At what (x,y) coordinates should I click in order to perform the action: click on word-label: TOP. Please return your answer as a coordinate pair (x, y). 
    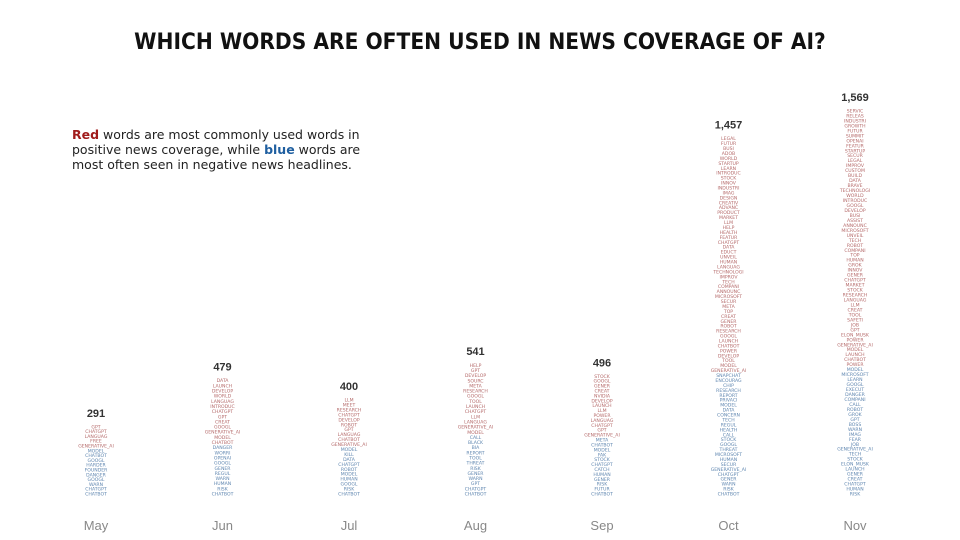
    Looking at the image, I should click on (854, 256).